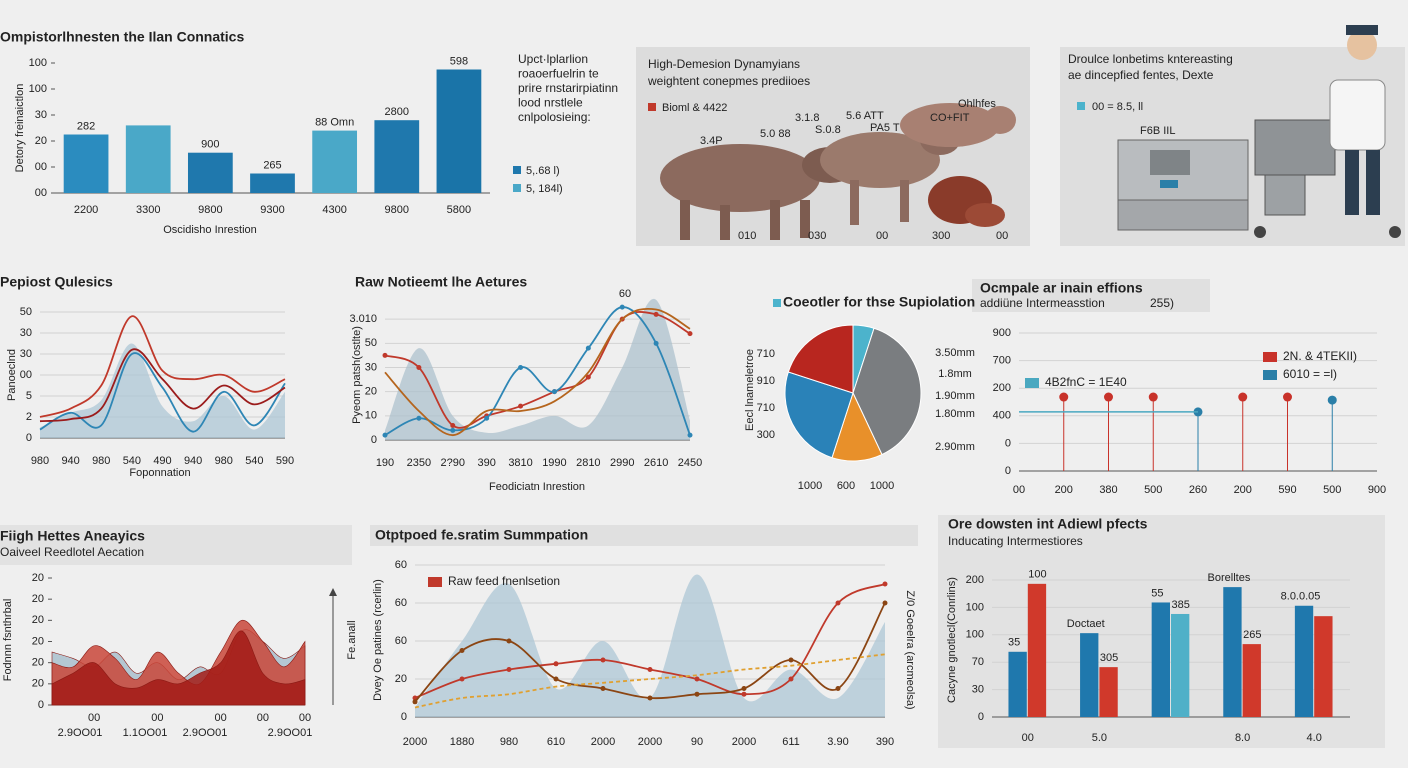 This screenshot has height=768, width=1408. Describe the element at coordinates (357, 375) in the screenshot. I see `y-axis-label: Pyeom patsh(ostlte)` at that location.